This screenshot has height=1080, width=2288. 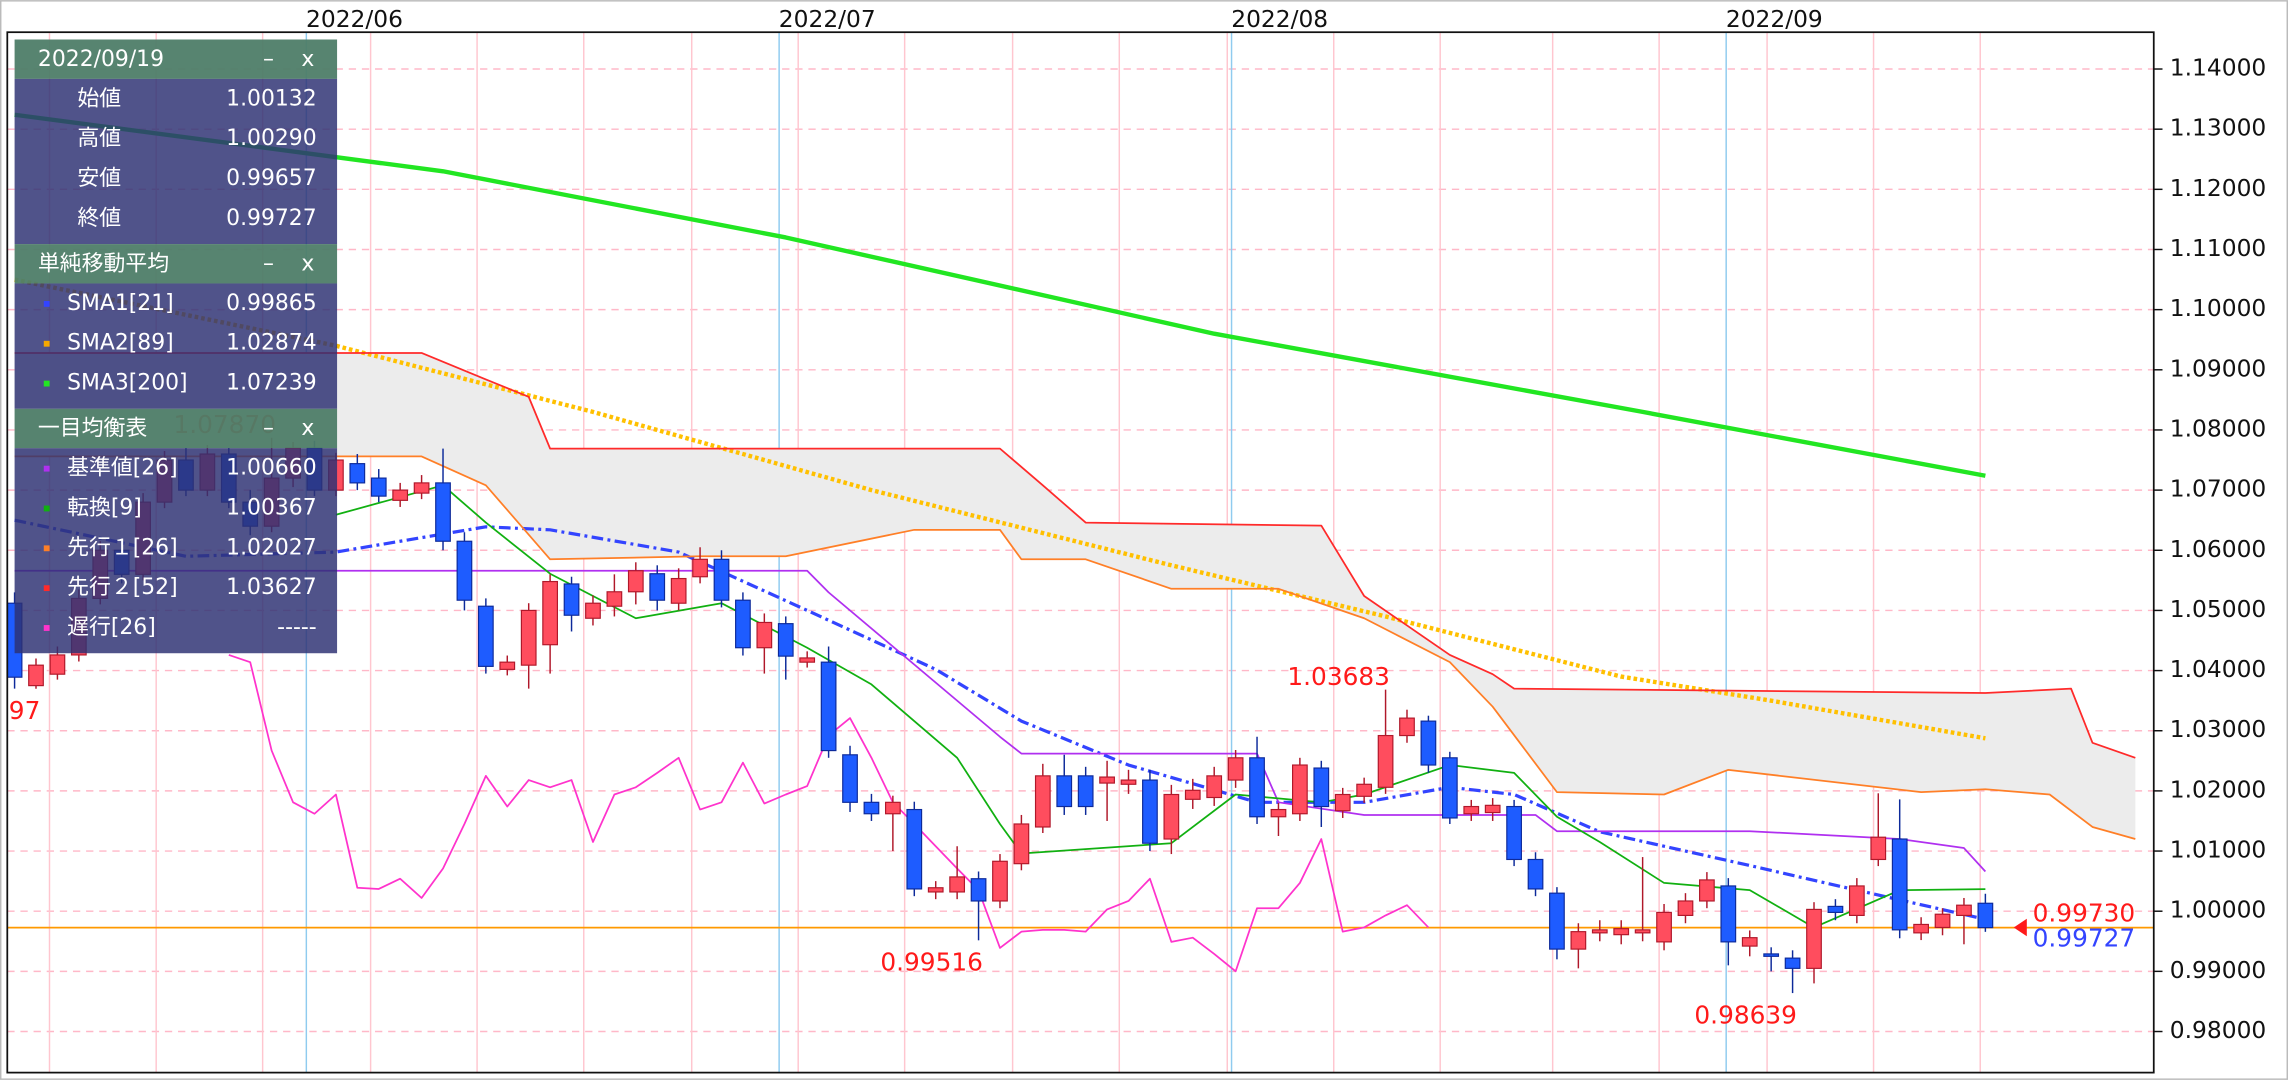 I want to click on ohlc-label: 高値, so click(x=99, y=138).